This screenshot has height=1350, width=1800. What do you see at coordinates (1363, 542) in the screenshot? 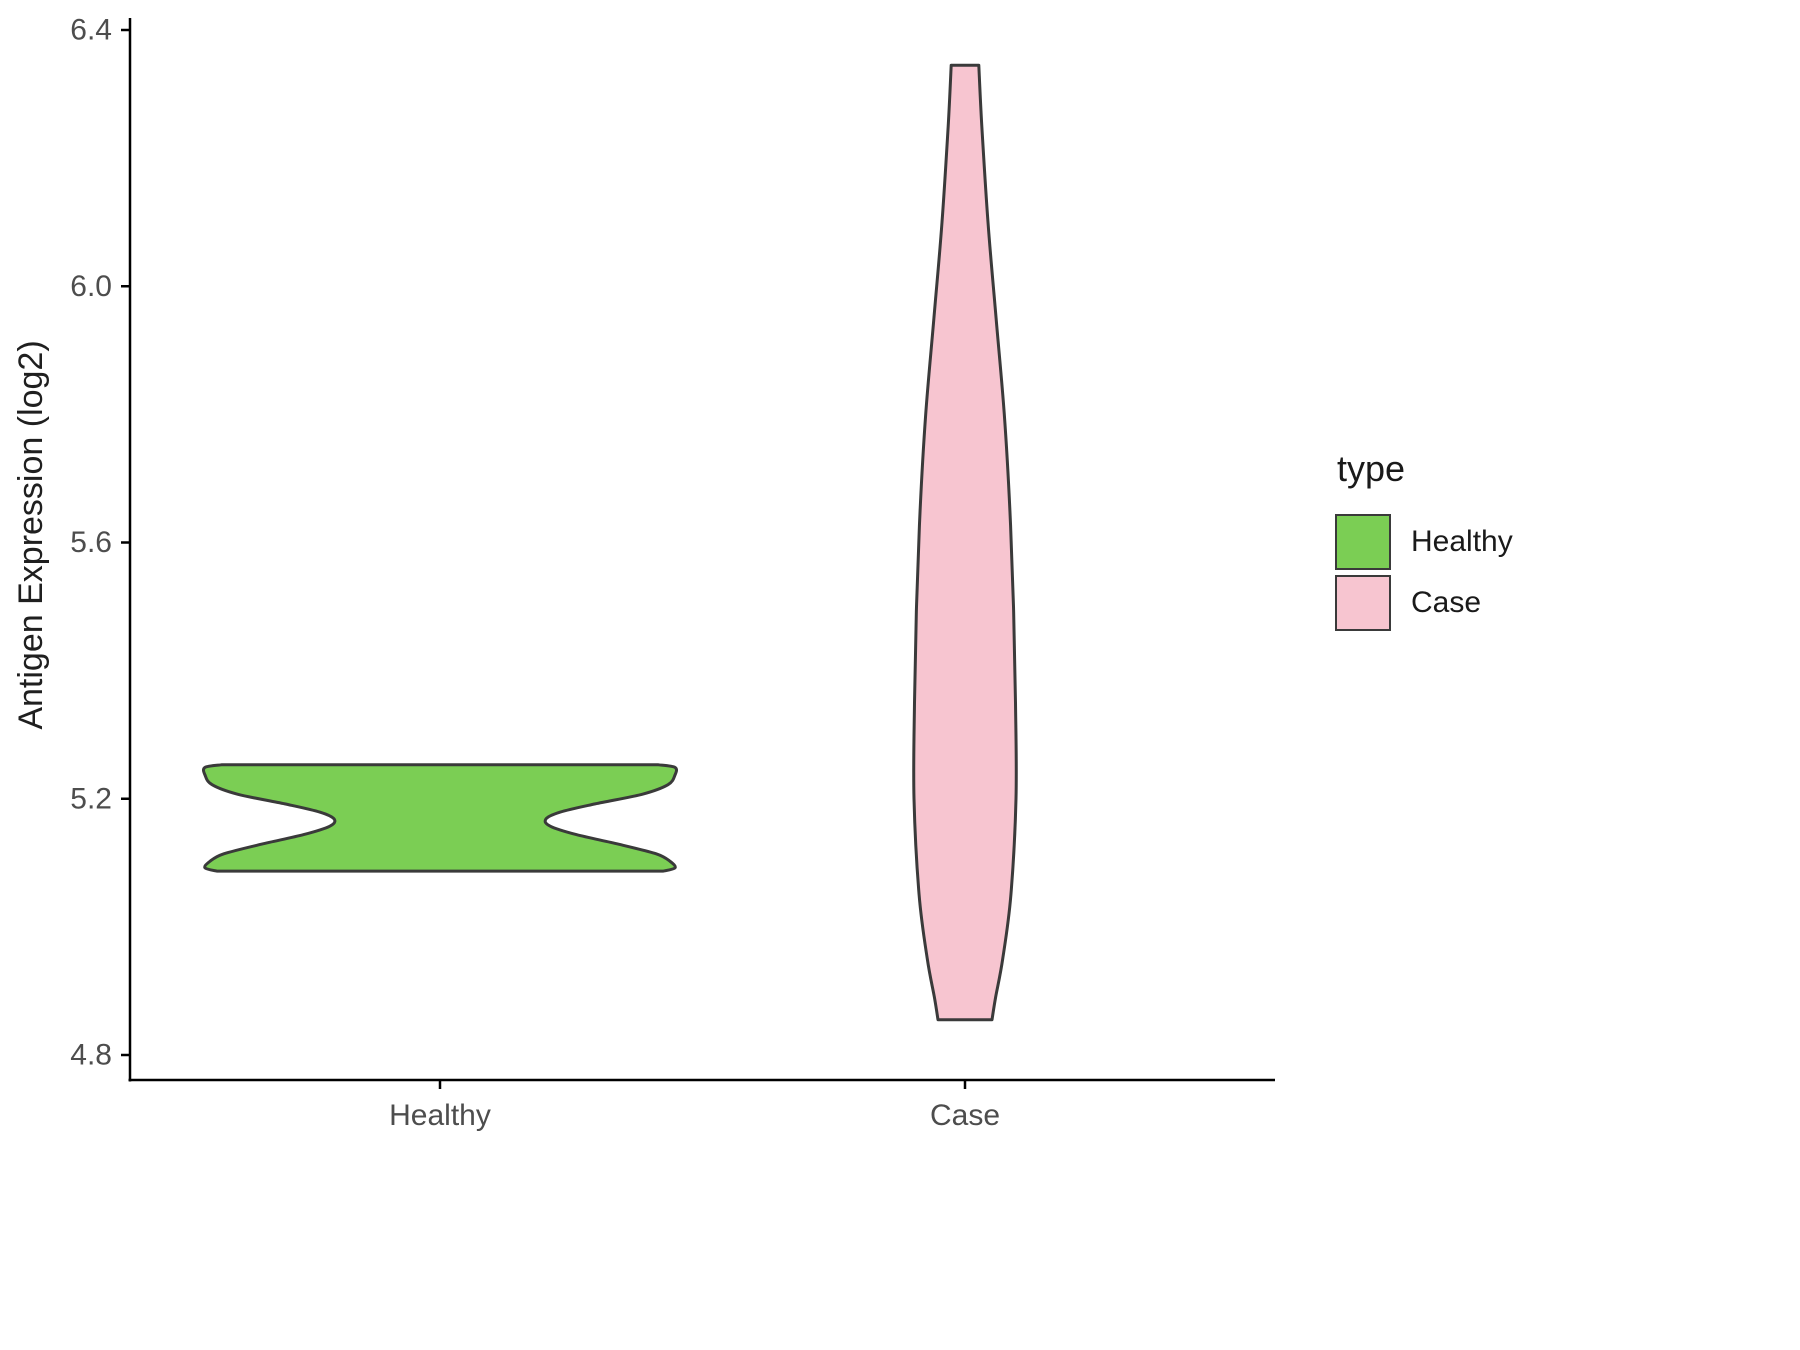
I see `legend-swatch-healthy` at bounding box center [1363, 542].